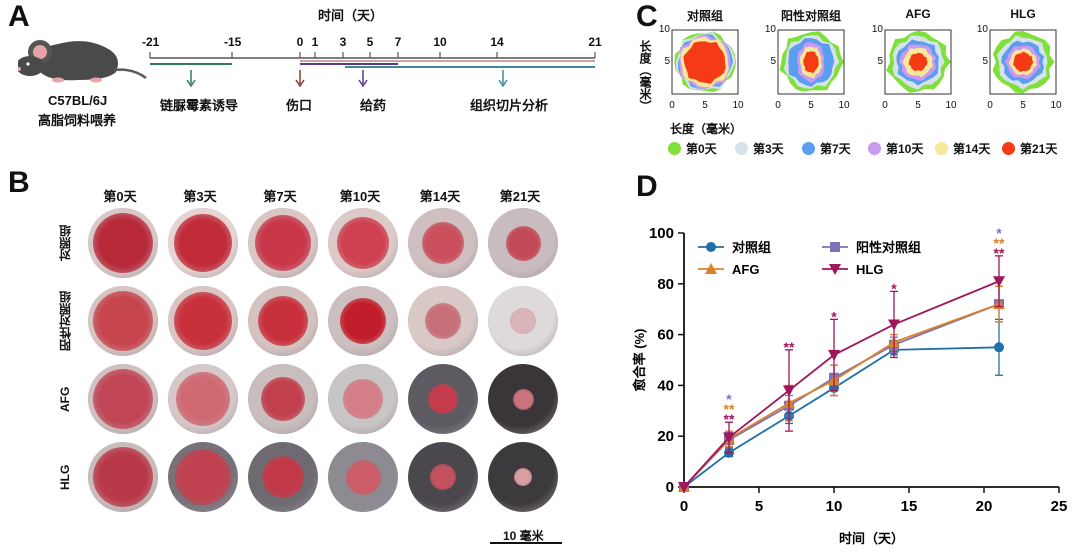  What do you see at coordinates (768, 149) in the screenshot?
I see `outline-legend-label: 第3天` at bounding box center [768, 149].